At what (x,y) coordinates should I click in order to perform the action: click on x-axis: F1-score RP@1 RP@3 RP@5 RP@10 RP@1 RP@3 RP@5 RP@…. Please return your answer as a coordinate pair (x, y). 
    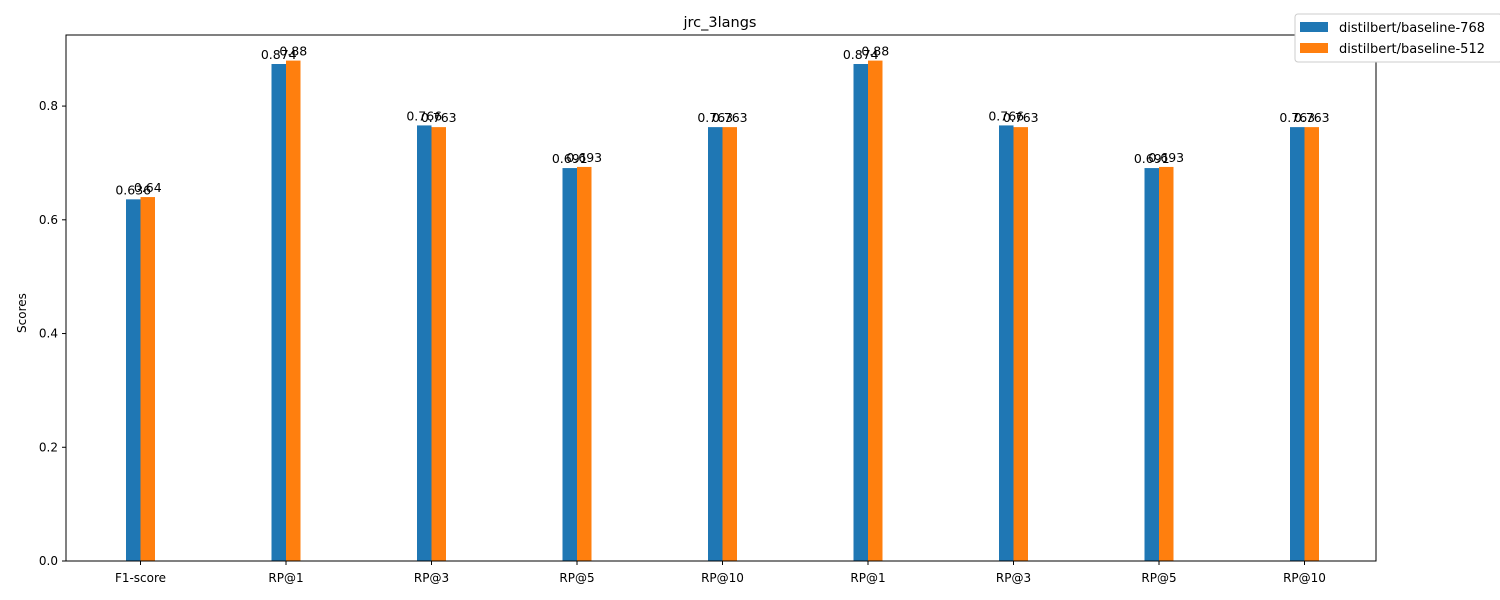
    Looking at the image, I should click on (720, 573).